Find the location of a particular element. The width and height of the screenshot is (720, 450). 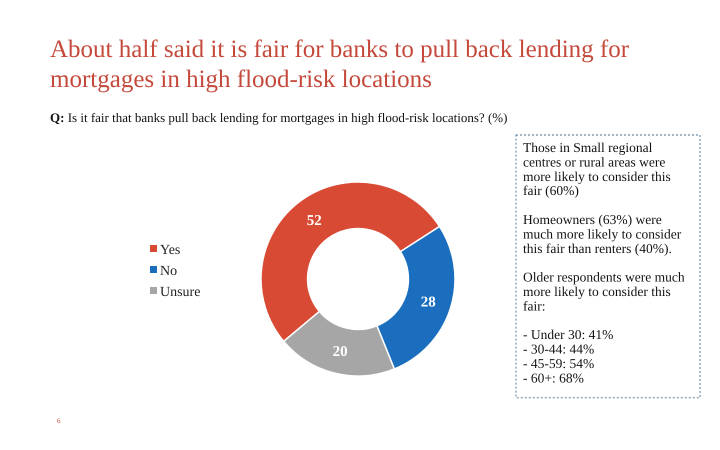

data-label: 28 is located at coordinates (428, 302).